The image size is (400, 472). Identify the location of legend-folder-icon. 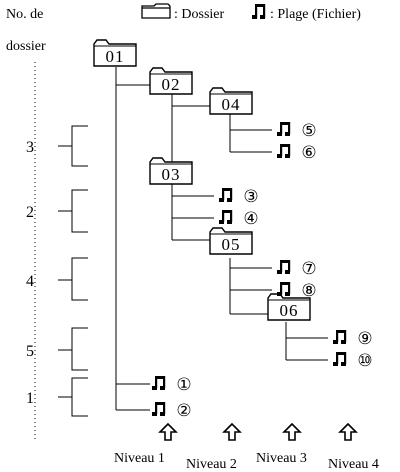
(156, 11).